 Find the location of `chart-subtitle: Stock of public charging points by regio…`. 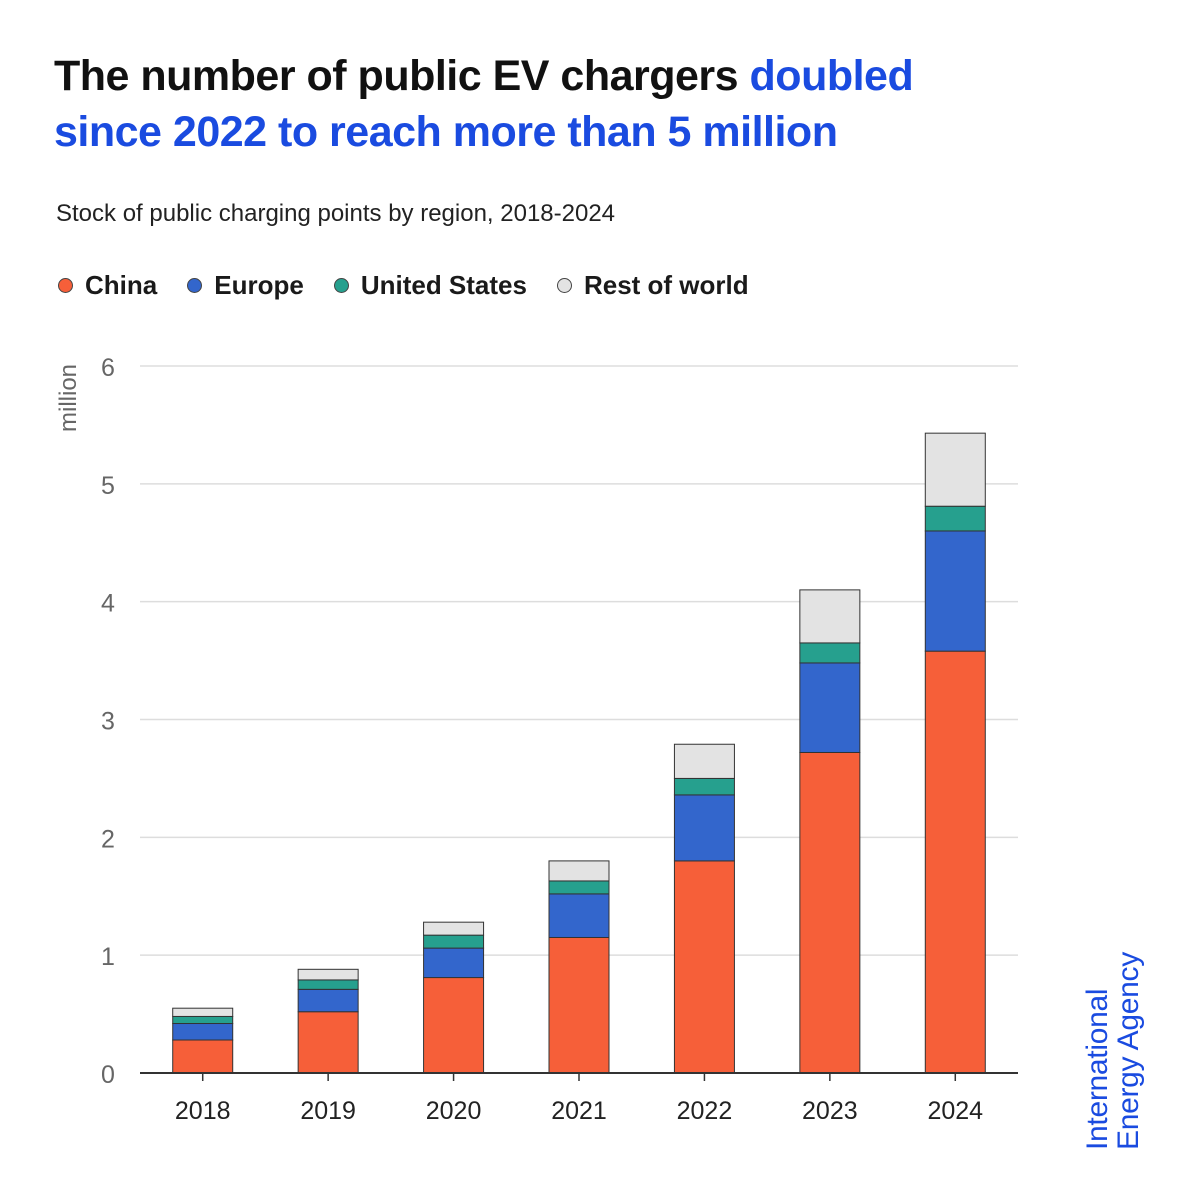

chart-subtitle: Stock of public charging points by regio… is located at coordinates (336, 213).